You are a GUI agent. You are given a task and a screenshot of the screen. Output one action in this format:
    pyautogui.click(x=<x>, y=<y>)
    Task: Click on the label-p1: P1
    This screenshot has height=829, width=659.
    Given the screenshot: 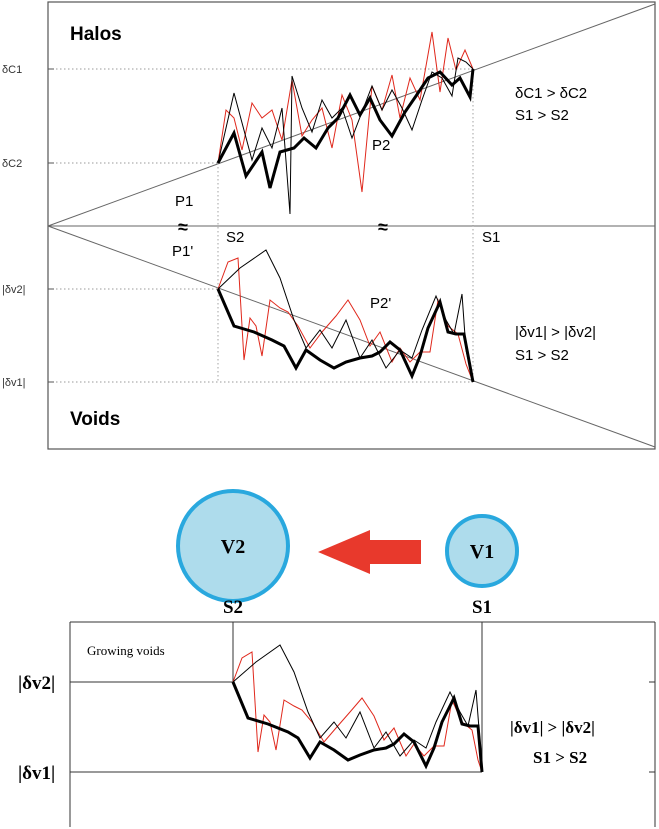 What is the action you would take?
    pyautogui.click(x=184, y=201)
    